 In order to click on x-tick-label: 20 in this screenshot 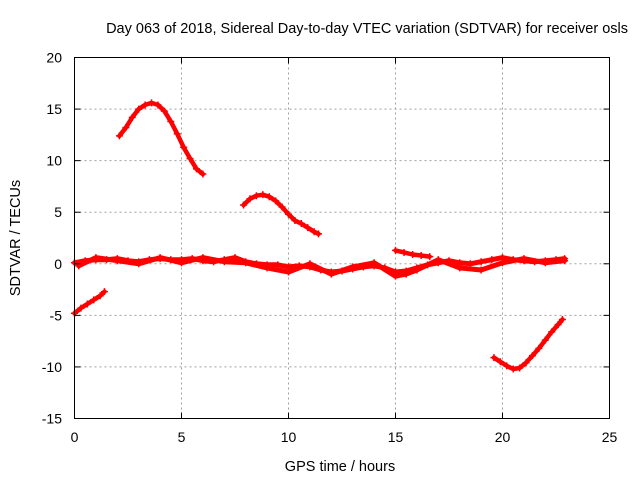, I will do `click(503, 437)`.